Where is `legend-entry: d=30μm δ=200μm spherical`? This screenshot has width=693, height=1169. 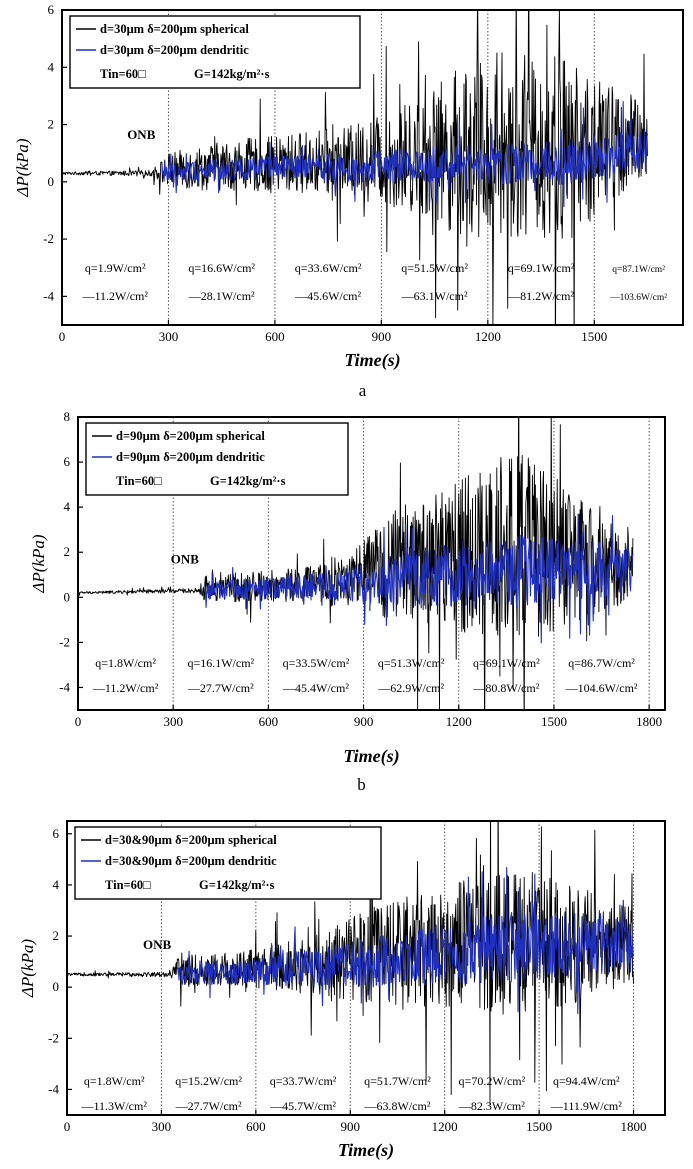
legend-entry: d=30μm δ=200μm spherical is located at coordinates (174, 29).